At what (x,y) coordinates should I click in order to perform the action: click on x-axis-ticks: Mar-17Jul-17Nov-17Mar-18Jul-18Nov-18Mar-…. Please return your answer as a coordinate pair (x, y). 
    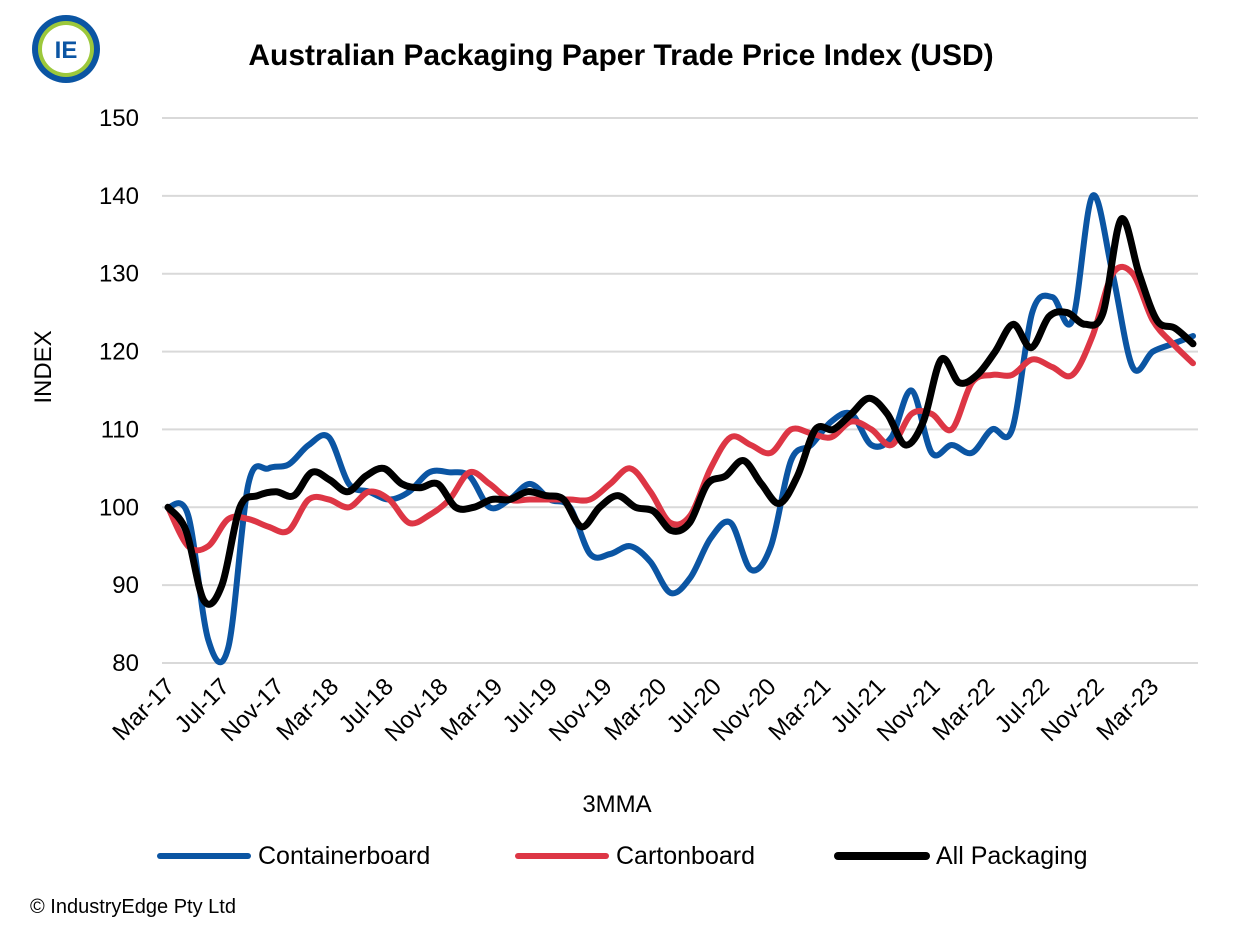
    Looking at the image, I should click on (635, 710).